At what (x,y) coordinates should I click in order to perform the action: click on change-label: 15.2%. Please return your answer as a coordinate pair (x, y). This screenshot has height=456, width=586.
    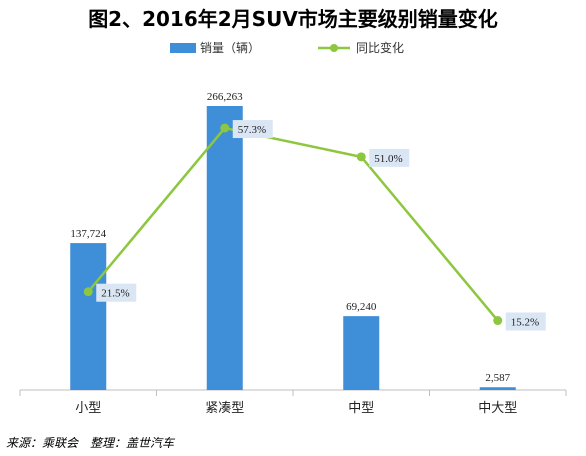
    Looking at the image, I should click on (525, 323).